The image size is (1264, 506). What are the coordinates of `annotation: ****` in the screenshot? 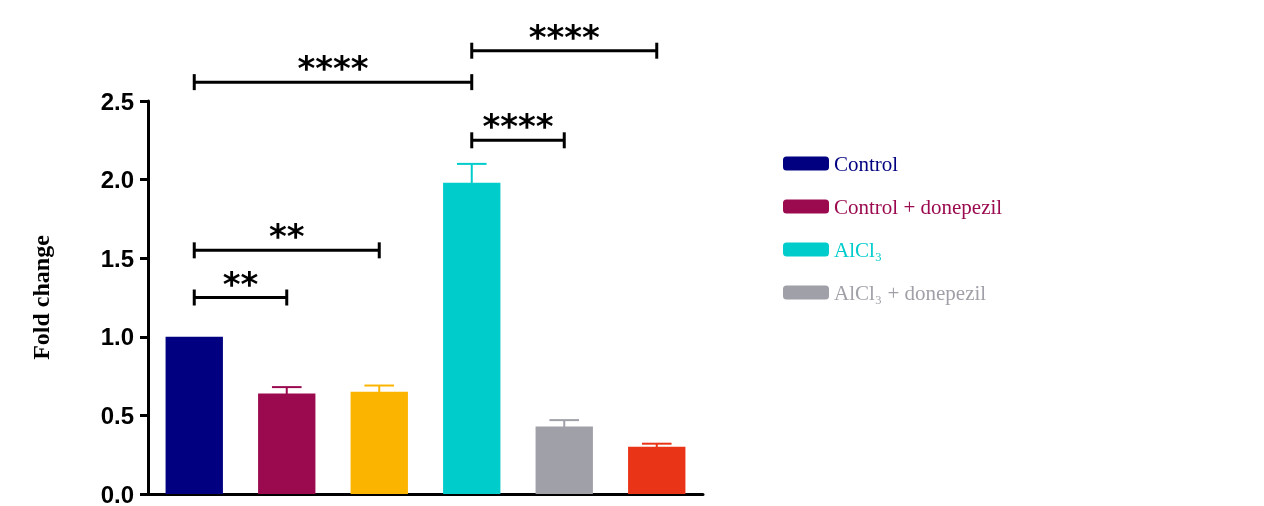 It's located at (518, 126).